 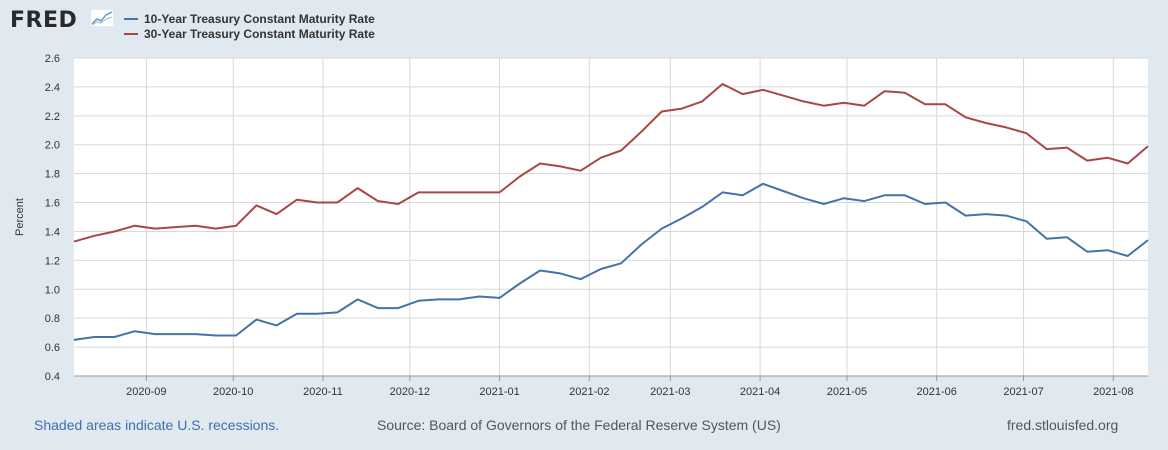 What do you see at coordinates (499, 392) in the screenshot?
I see `x-tick-label: 2021-01` at bounding box center [499, 392].